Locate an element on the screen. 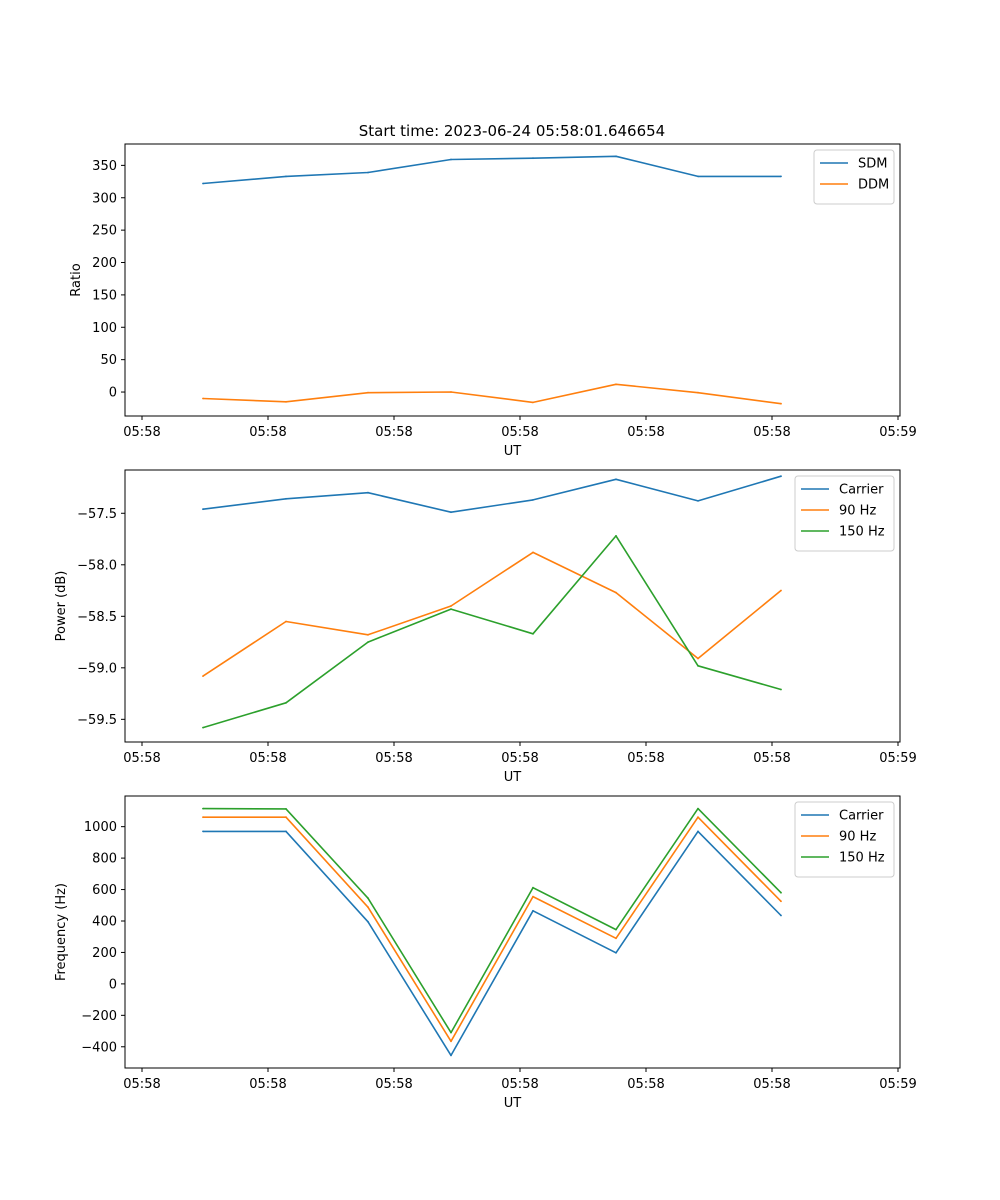 This screenshot has width=1000, height=1200. ratio-y-tick-label: 250 is located at coordinates (104, 231).